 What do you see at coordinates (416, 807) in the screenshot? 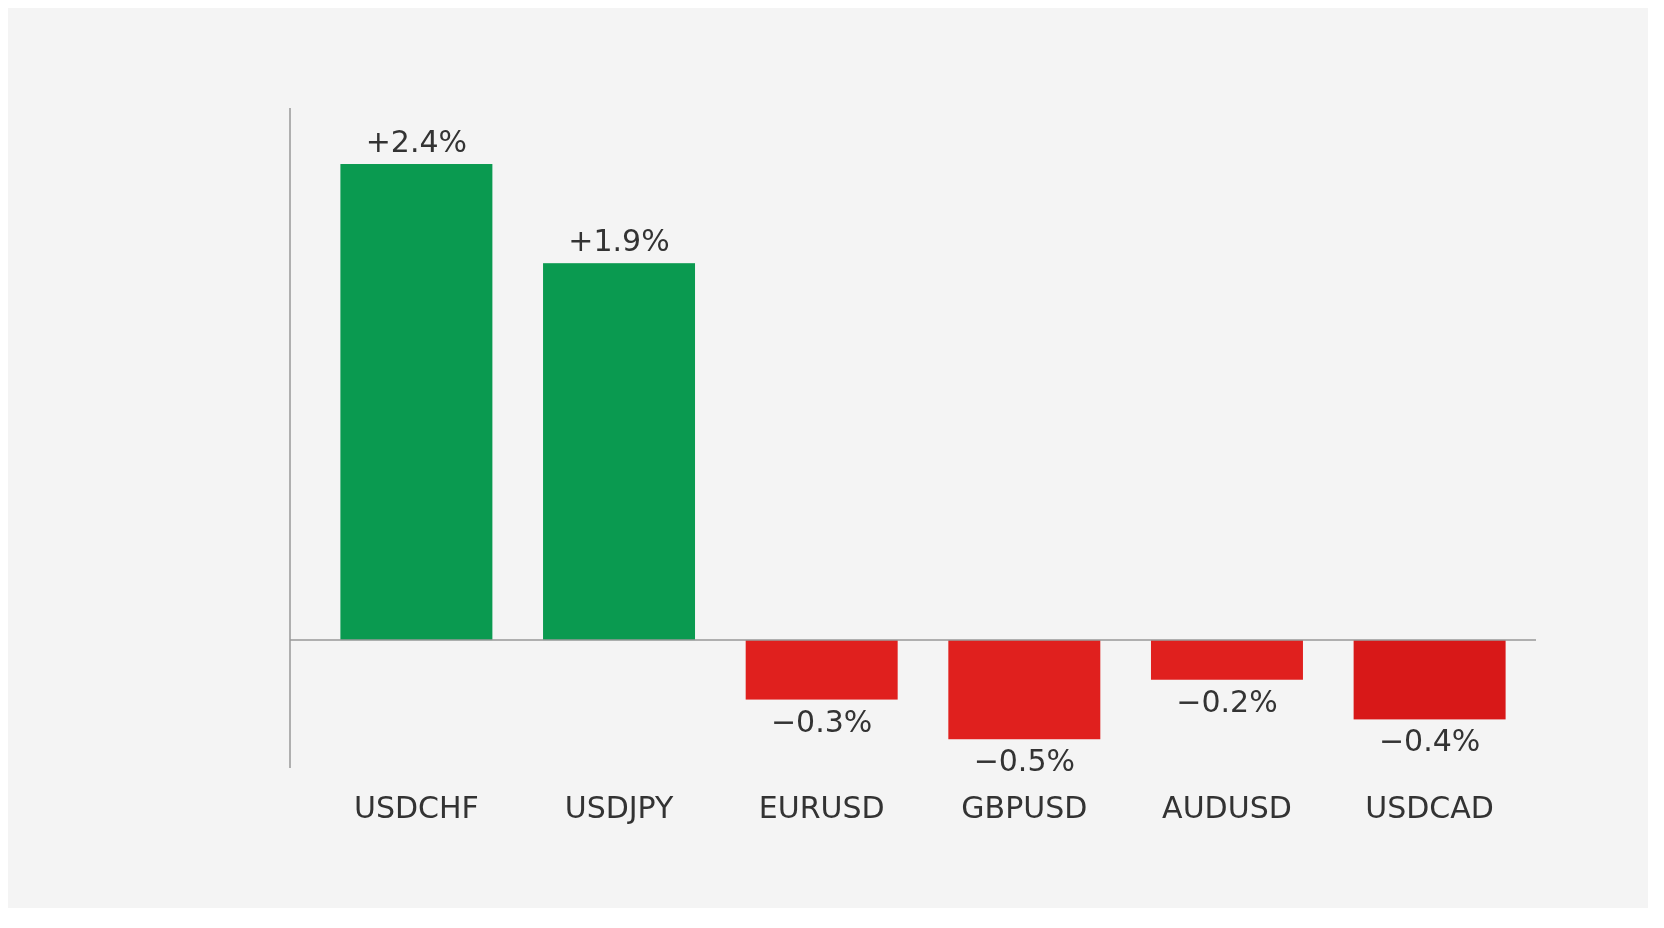
I see `x-tick-label: USDCHF` at bounding box center [416, 807].